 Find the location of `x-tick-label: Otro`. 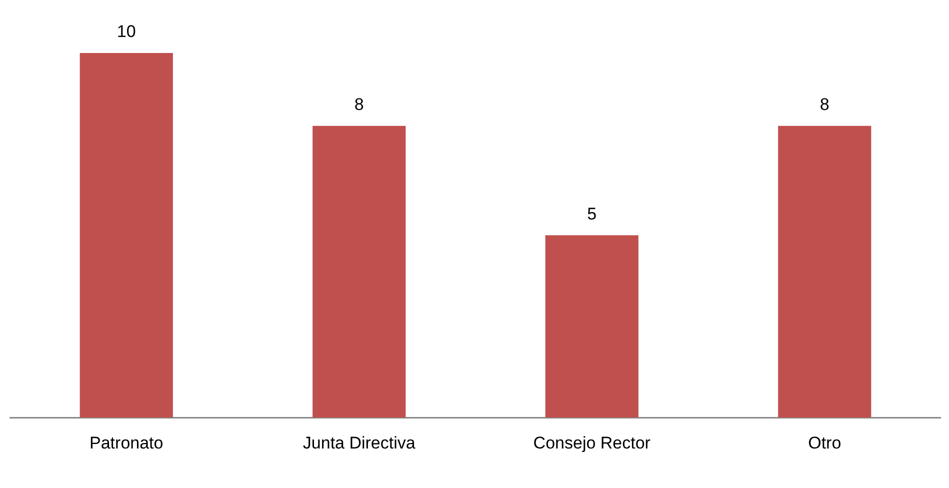

x-tick-label: Otro is located at coordinates (825, 442).